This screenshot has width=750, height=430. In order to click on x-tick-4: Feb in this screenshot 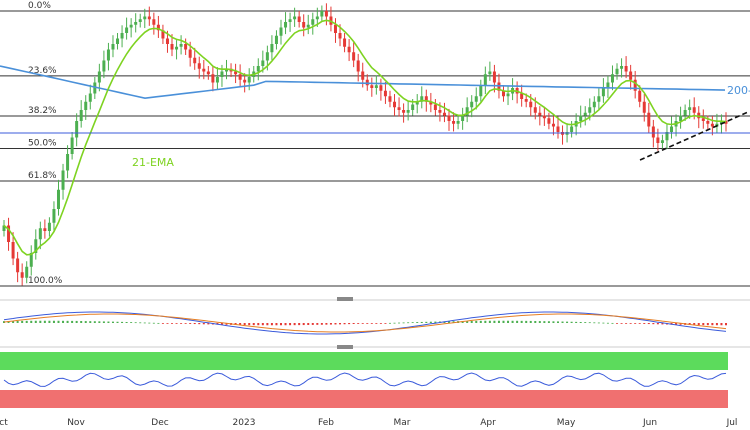, I will do `click(326, 423)`.